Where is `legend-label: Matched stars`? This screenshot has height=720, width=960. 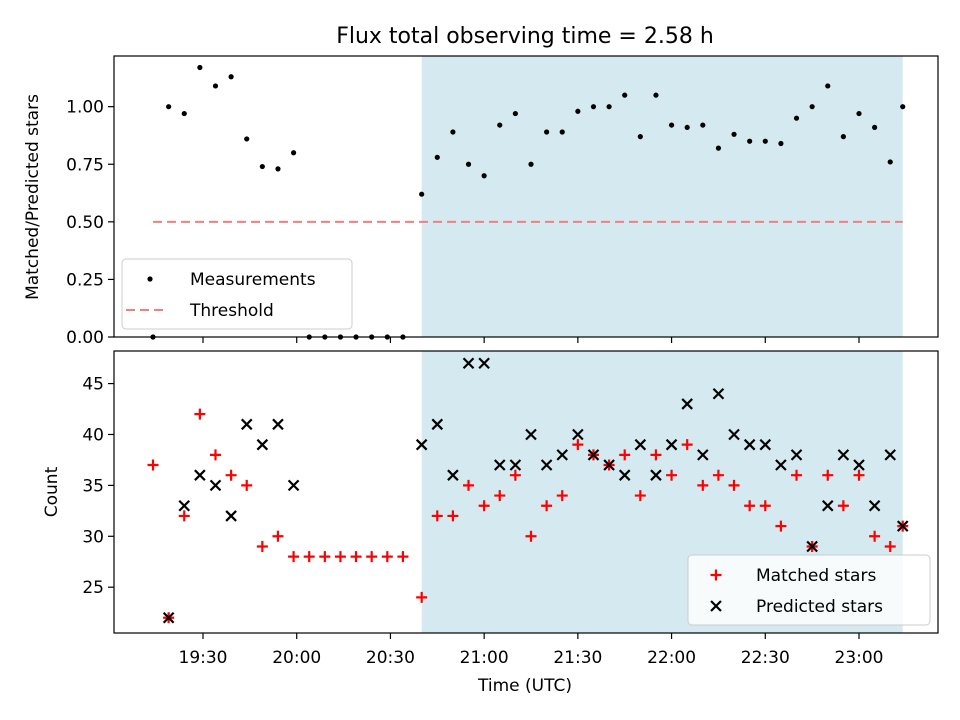 legend-label: Matched stars is located at coordinates (816, 576).